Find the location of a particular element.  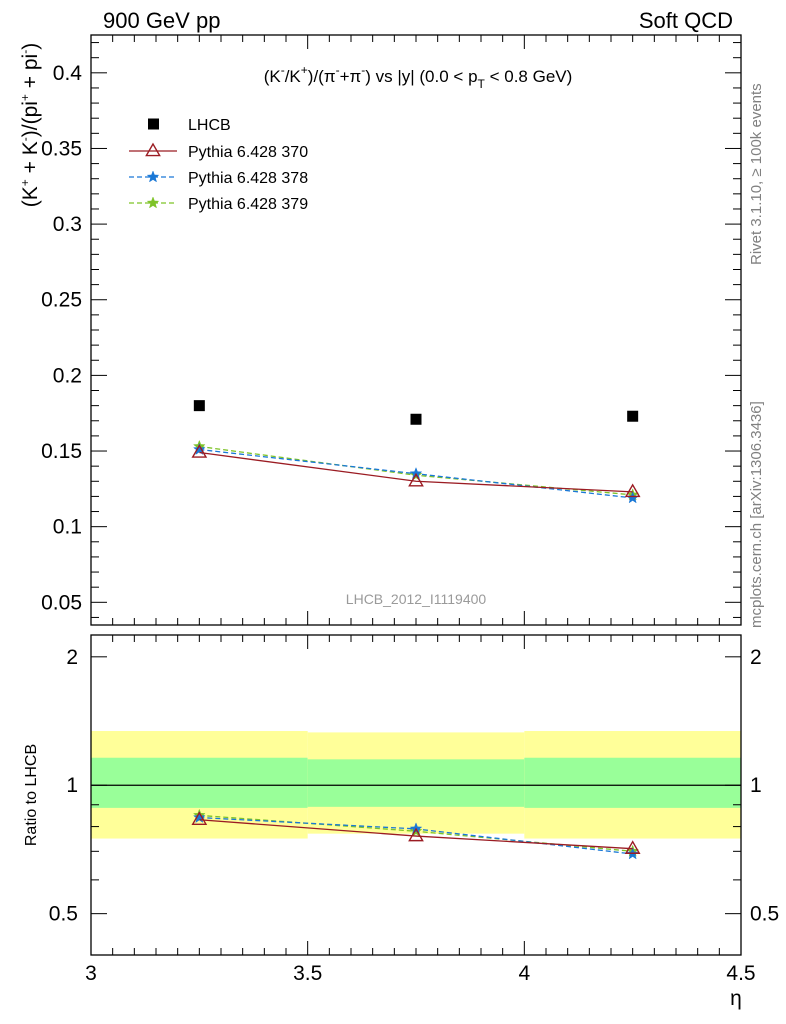

ratio-y-tick-label-right: 2 is located at coordinates (756, 657).